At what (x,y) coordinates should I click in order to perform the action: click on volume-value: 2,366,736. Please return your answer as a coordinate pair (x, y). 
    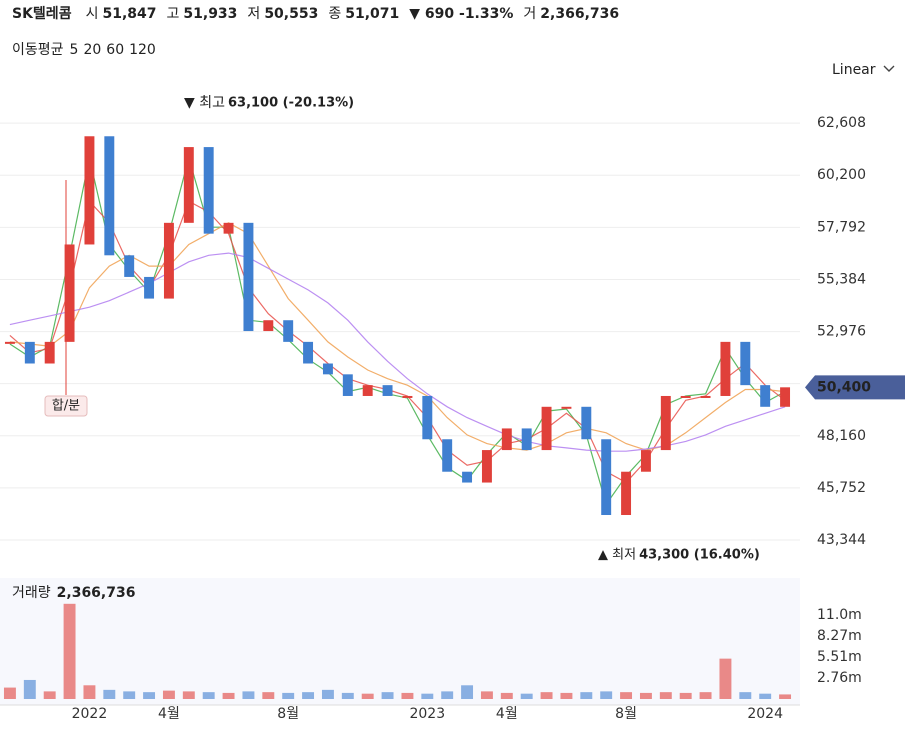
    Looking at the image, I should click on (96, 593).